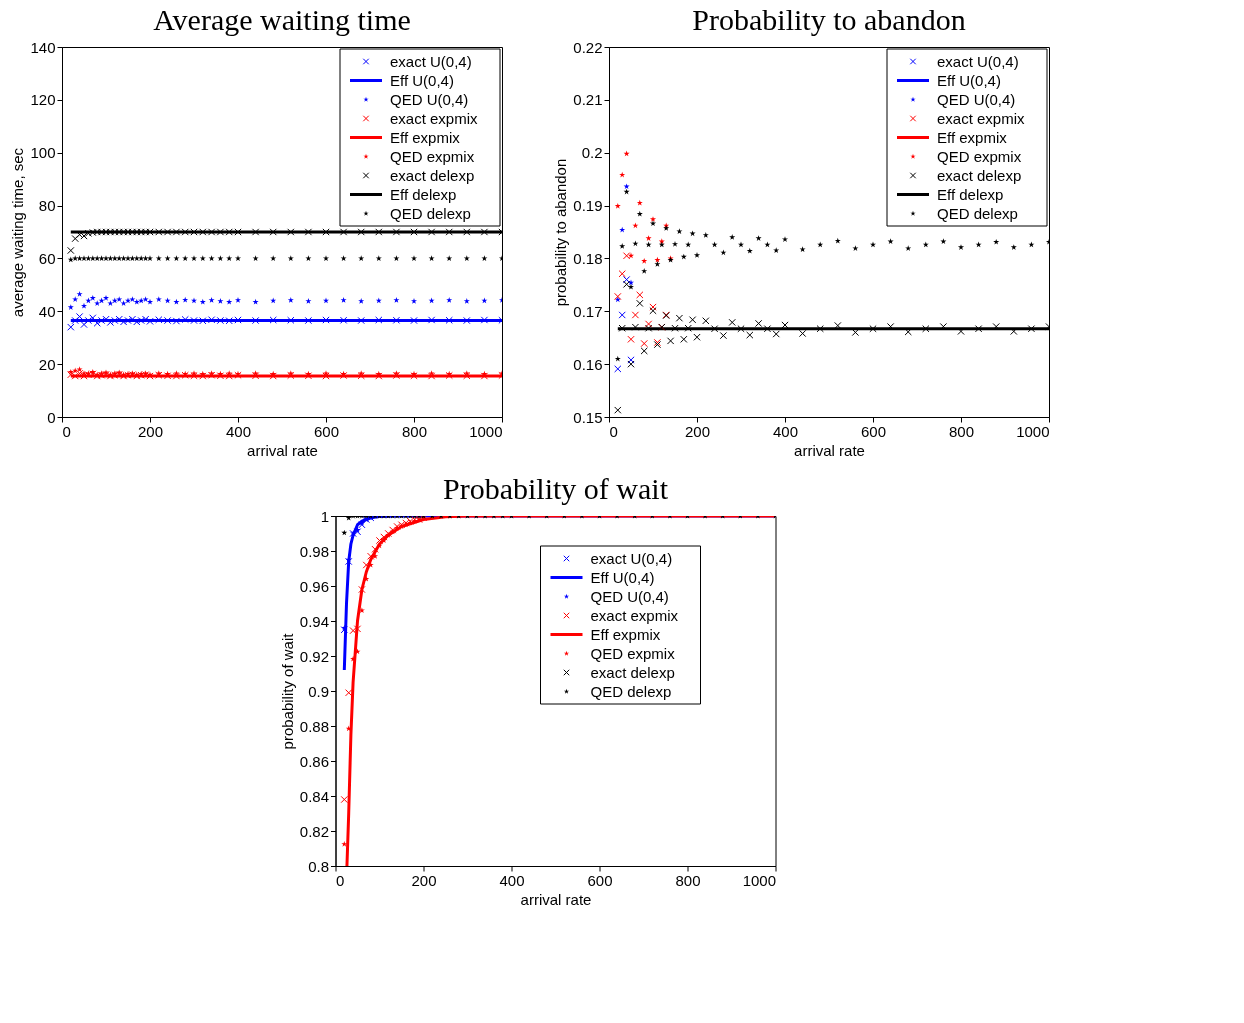 Image resolution: width=1244 pixels, height=1023 pixels. I want to click on y-tick-label: 20, so click(47, 364).